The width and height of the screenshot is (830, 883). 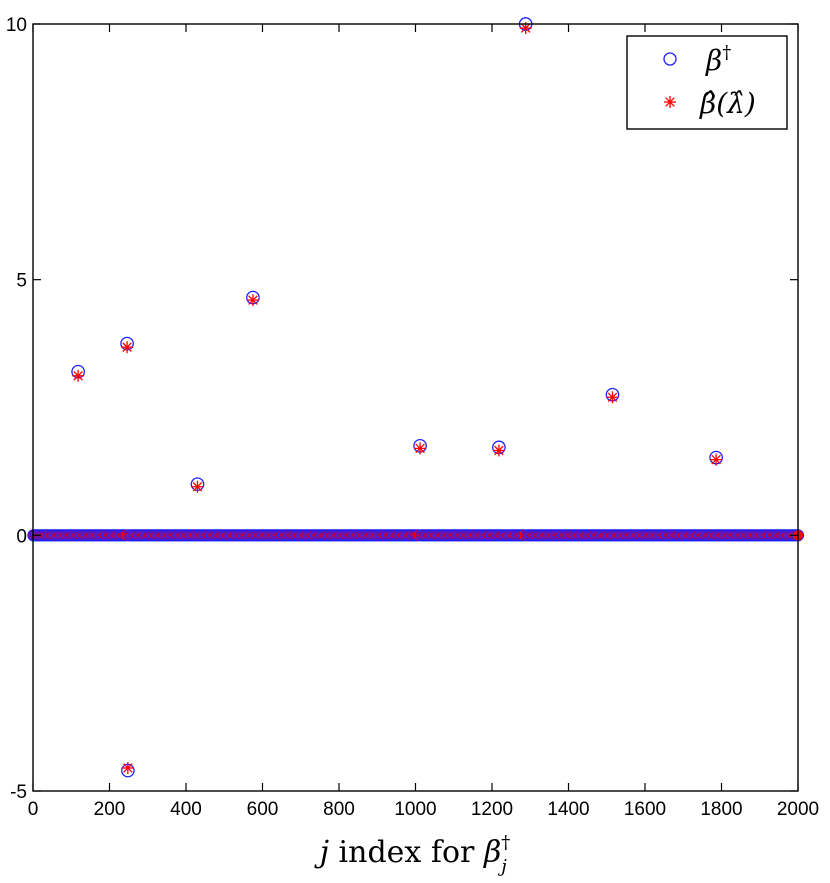 What do you see at coordinates (645, 809) in the screenshot?
I see `x-tick-label: 1600` at bounding box center [645, 809].